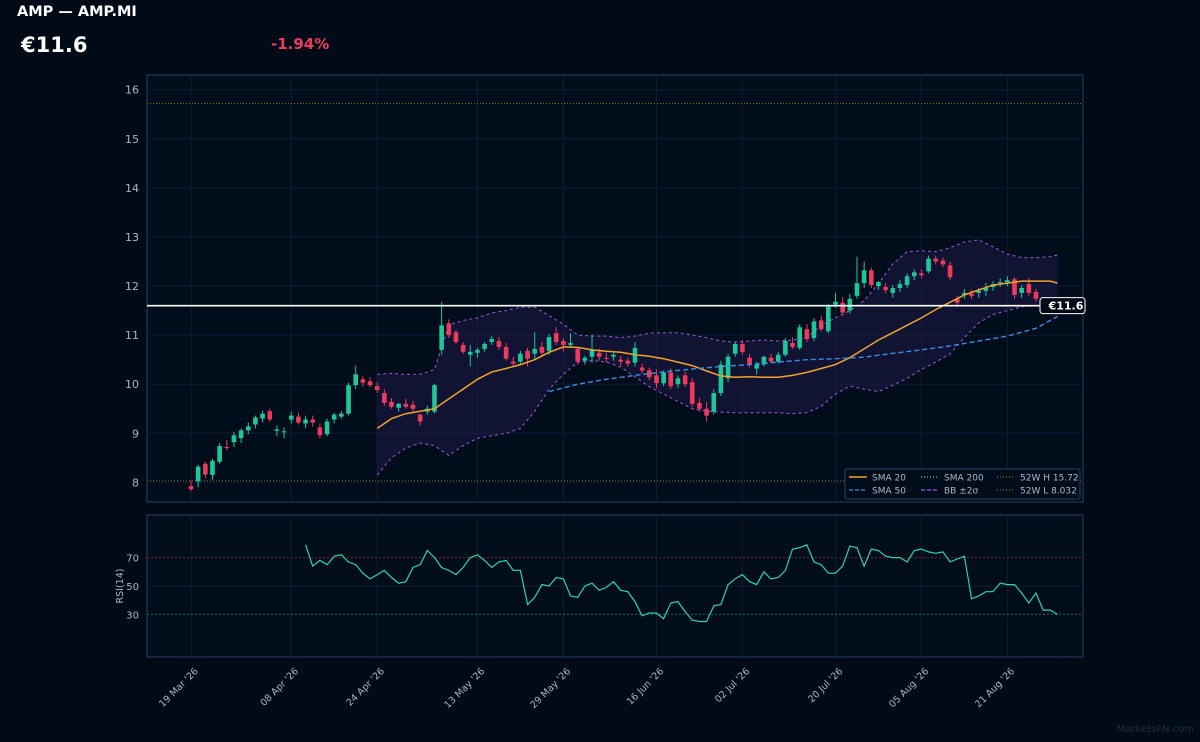 This screenshot has width=1200, height=742. Describe the element at coordinates (962, 484) in the screenshot. I see `legend-box` at that location.